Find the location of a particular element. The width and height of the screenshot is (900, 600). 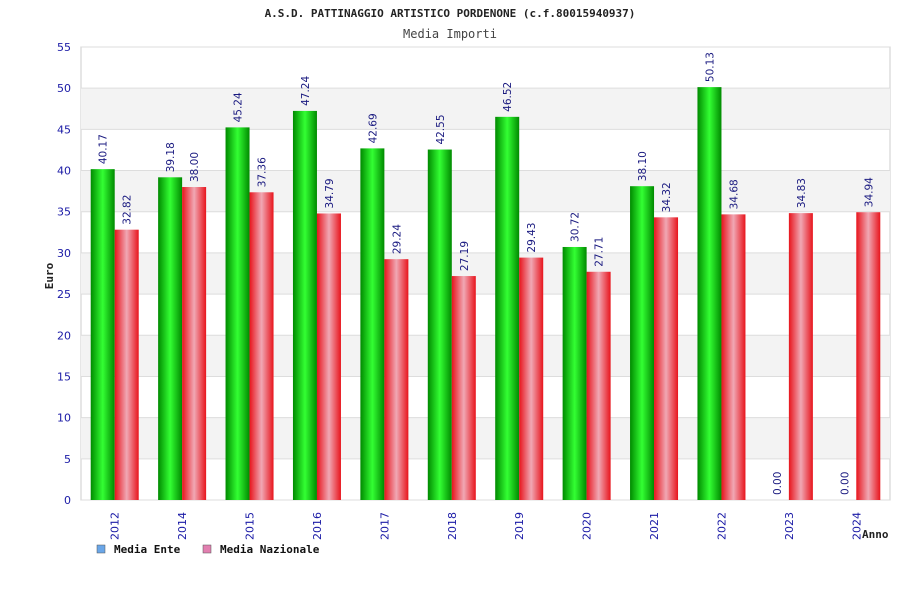

value-label: 27.71 is located at coordinates (600, 252).